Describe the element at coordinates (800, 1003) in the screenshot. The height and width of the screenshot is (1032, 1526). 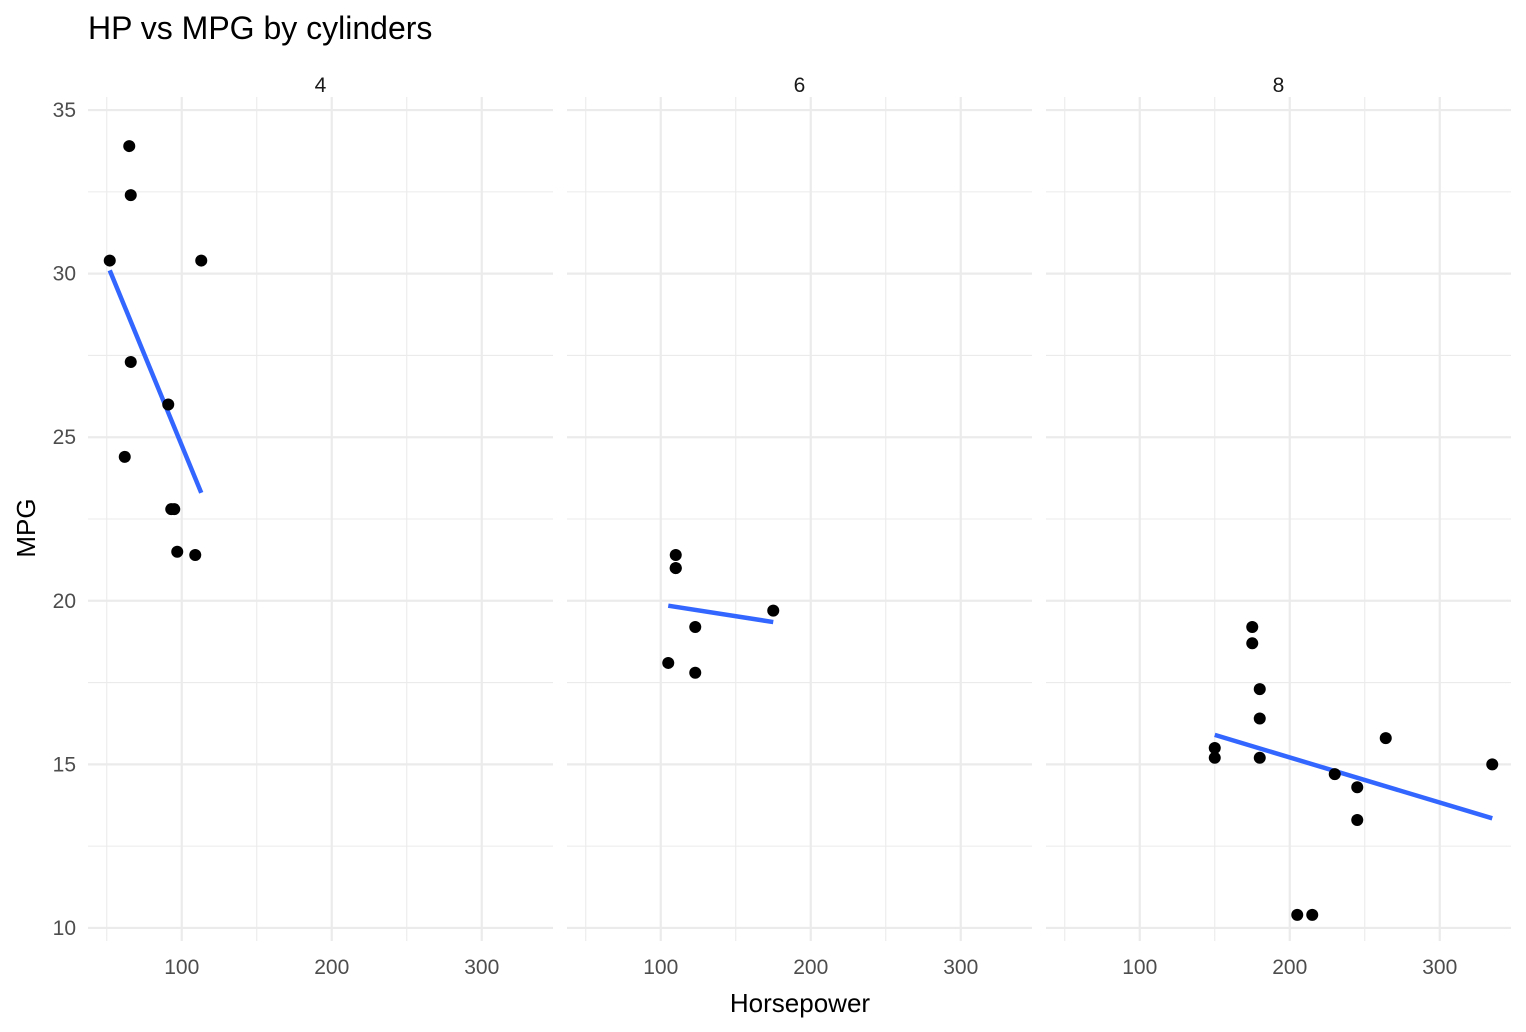
I see `x-axis-label: Horsepower` at that location.